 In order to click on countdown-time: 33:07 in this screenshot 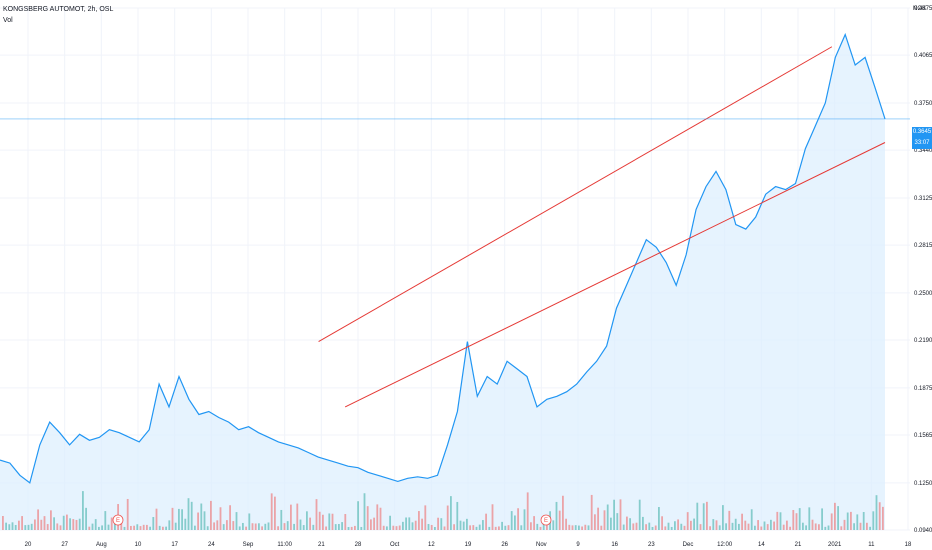, I will do `click(922, 143)`.